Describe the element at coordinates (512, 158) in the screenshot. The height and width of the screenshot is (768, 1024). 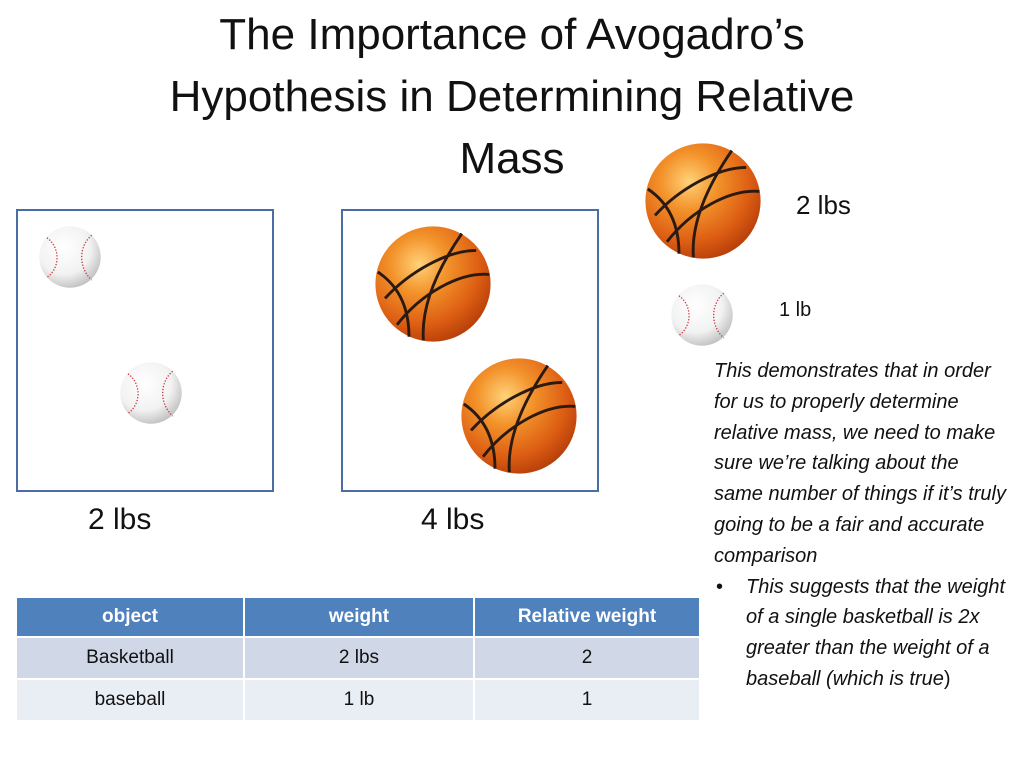
I see `title-line-3: Mass` at that location.